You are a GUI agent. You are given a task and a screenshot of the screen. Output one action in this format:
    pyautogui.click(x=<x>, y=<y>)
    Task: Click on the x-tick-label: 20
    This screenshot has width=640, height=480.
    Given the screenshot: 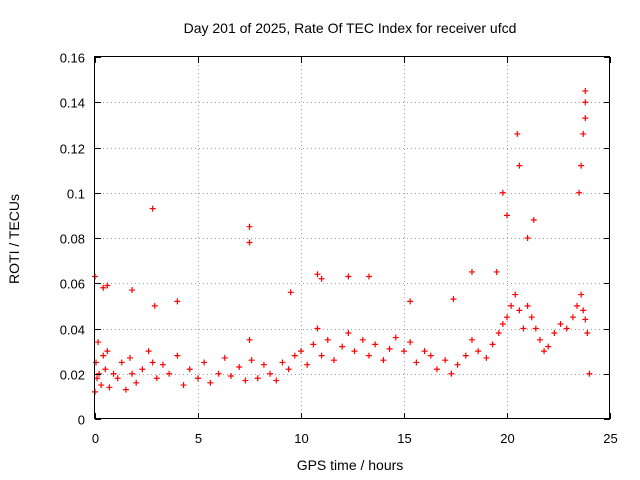 What is the action you would take?
    pyautogui.click(x=507, y=438)
    